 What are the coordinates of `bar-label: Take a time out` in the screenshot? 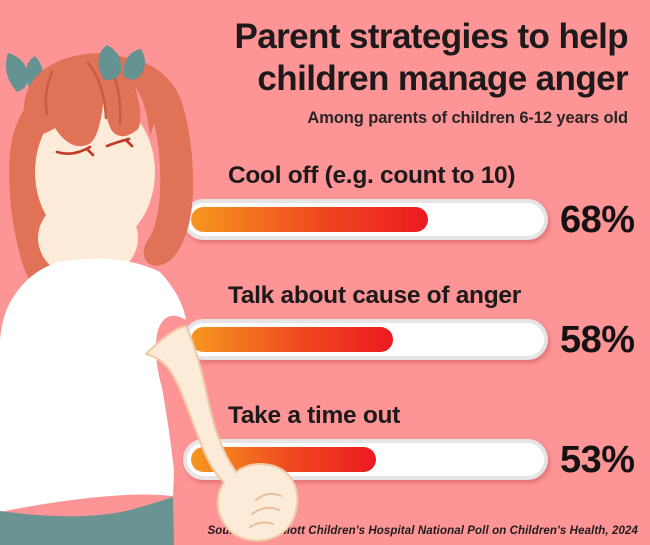 It's located at (314, 415).